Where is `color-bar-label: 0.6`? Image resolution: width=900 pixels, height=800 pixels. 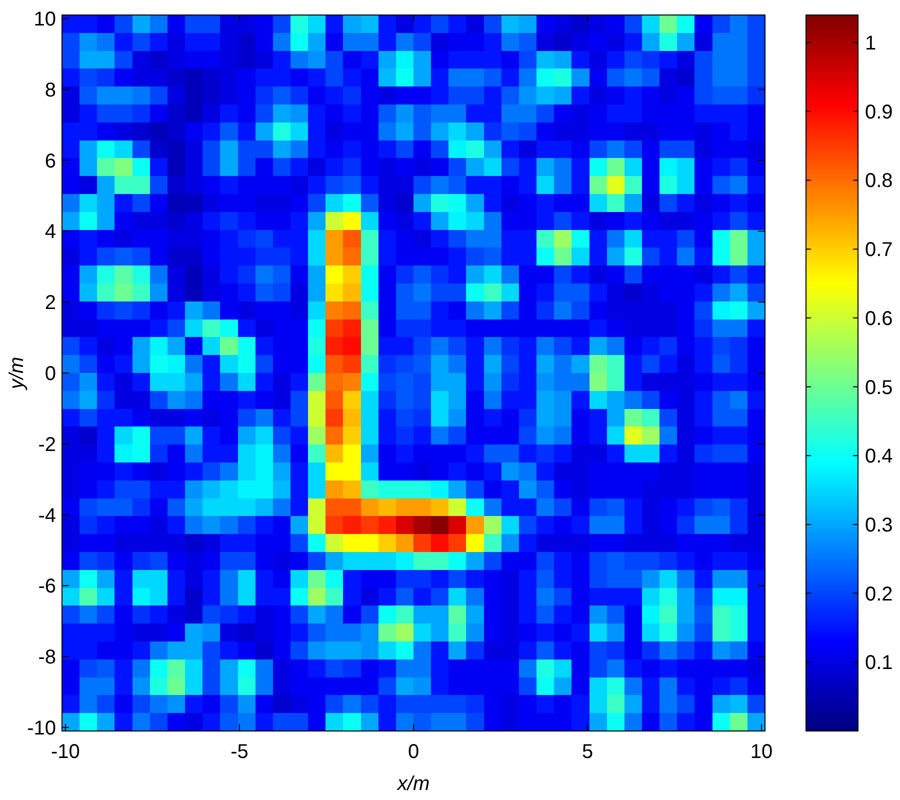 color-bar-label: 0.6 is located at coordinates (879, 319).